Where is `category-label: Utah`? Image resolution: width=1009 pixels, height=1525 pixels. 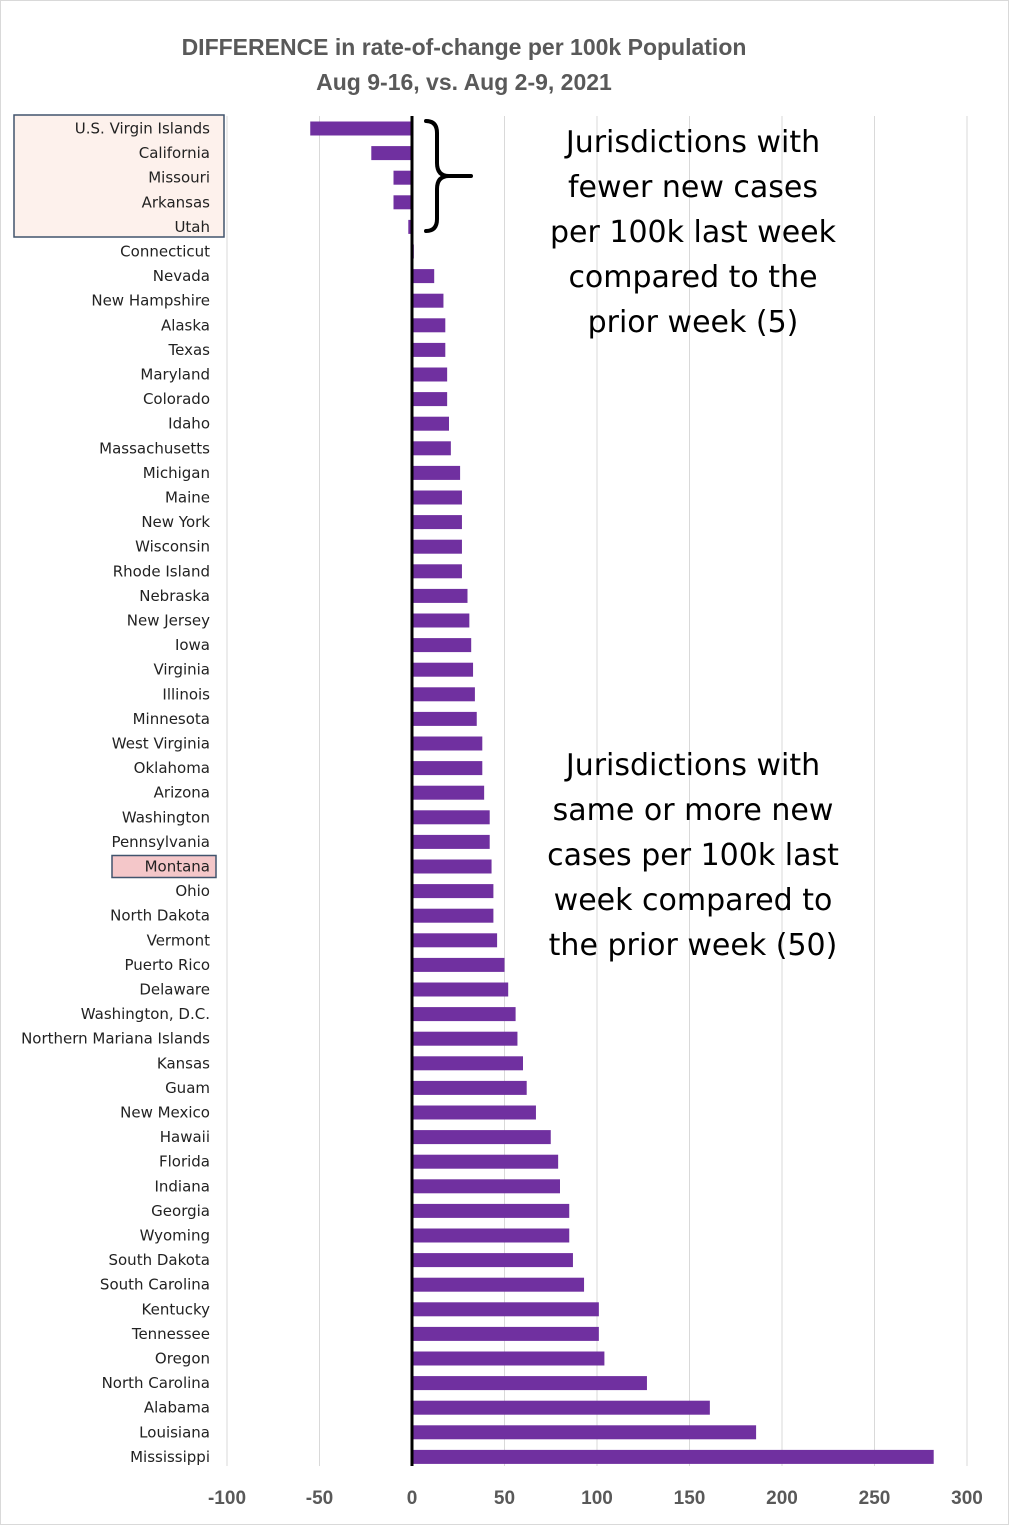
category-label: Utah is located at coordinates (192, 227).